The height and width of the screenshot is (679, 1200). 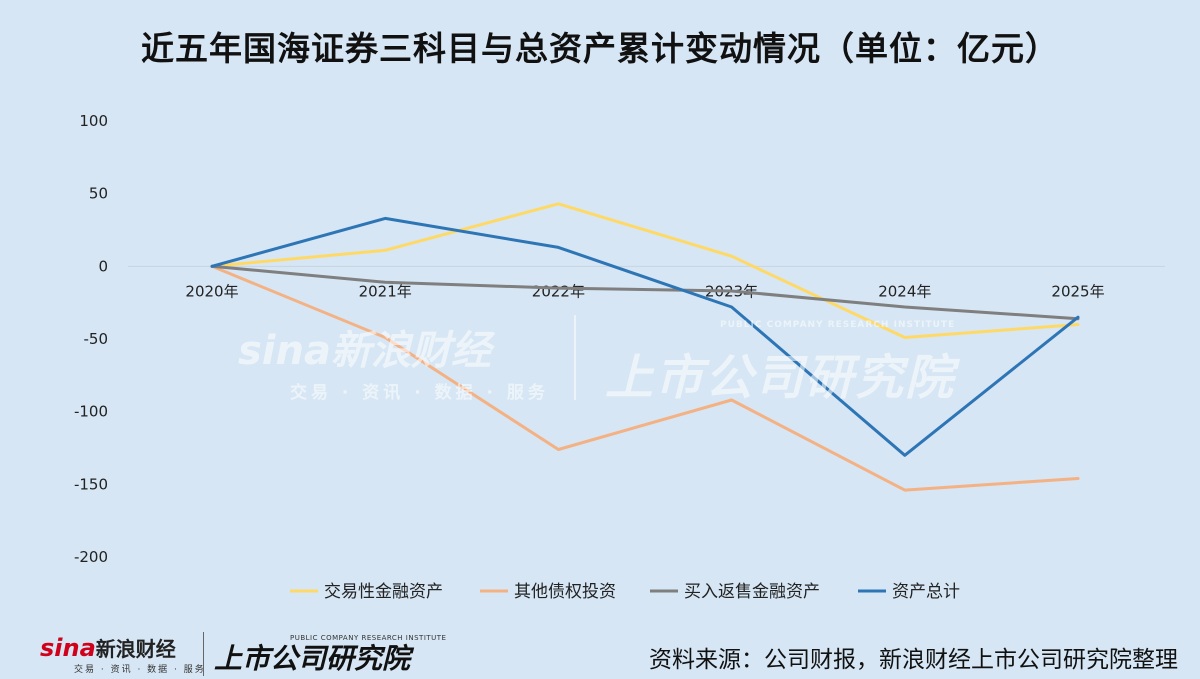 I want to click on legend-label: 交易性金融资产, so click(x=383, y=592).